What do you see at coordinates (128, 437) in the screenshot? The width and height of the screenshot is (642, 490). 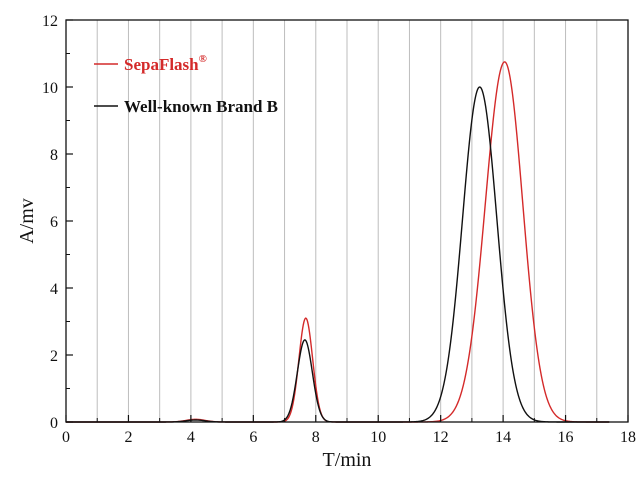 I see `x-tick-label: 2` at bounding box center [128, 437].